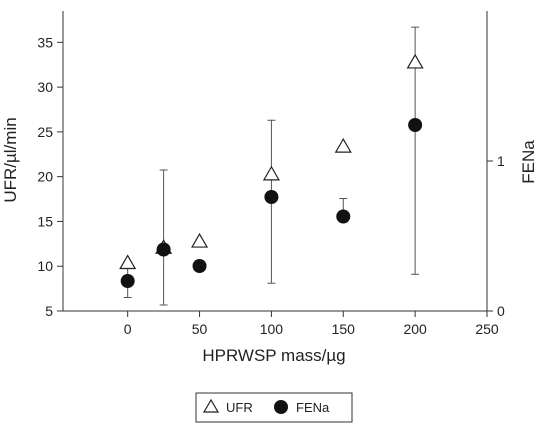  What do you see at coordinates (272, 329) in the screenshot?
I see `x-tick-label: 100` at bounding box center [272, 329].